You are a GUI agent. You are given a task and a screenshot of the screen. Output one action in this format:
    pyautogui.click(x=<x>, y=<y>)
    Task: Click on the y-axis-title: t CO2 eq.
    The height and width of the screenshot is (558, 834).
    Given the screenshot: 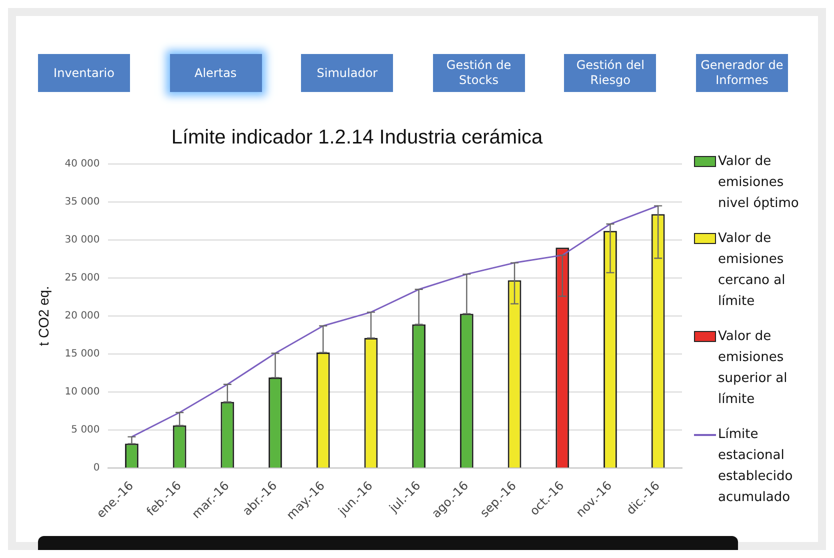 What is the action you would take?
    pyautogui.click(x=43, y=316)
    